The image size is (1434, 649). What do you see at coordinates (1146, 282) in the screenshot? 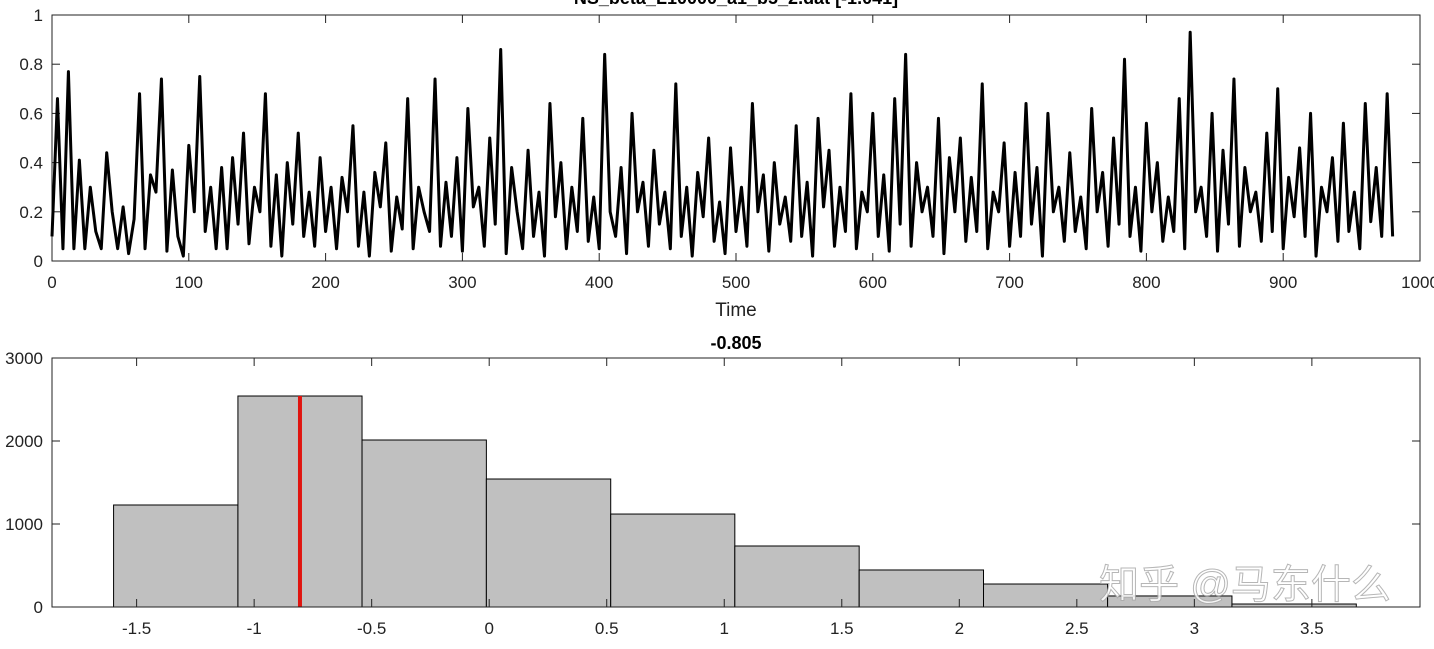
I see `x-tick-label: 800` at bounding box center [1146, 282].